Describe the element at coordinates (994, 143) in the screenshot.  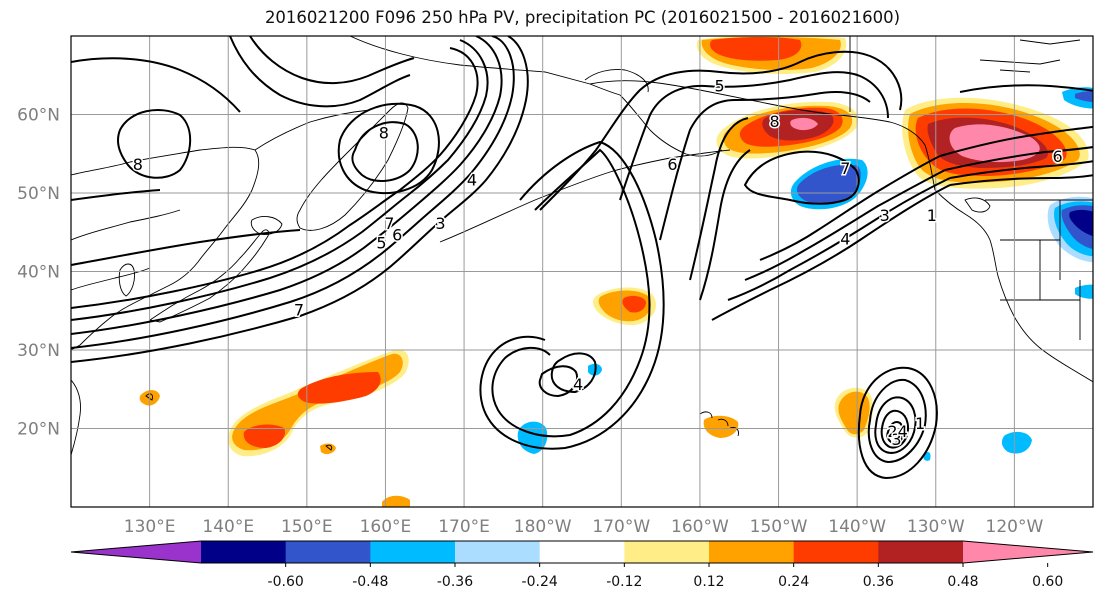
I see `precip-patch-pnw` at that location.